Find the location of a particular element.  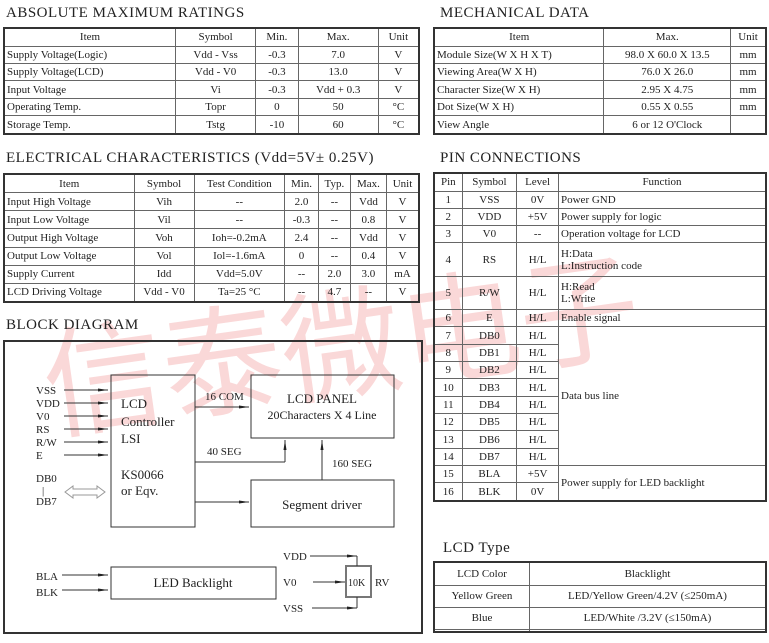

table-cell: Supply Current is located at coordinates (69, 274).